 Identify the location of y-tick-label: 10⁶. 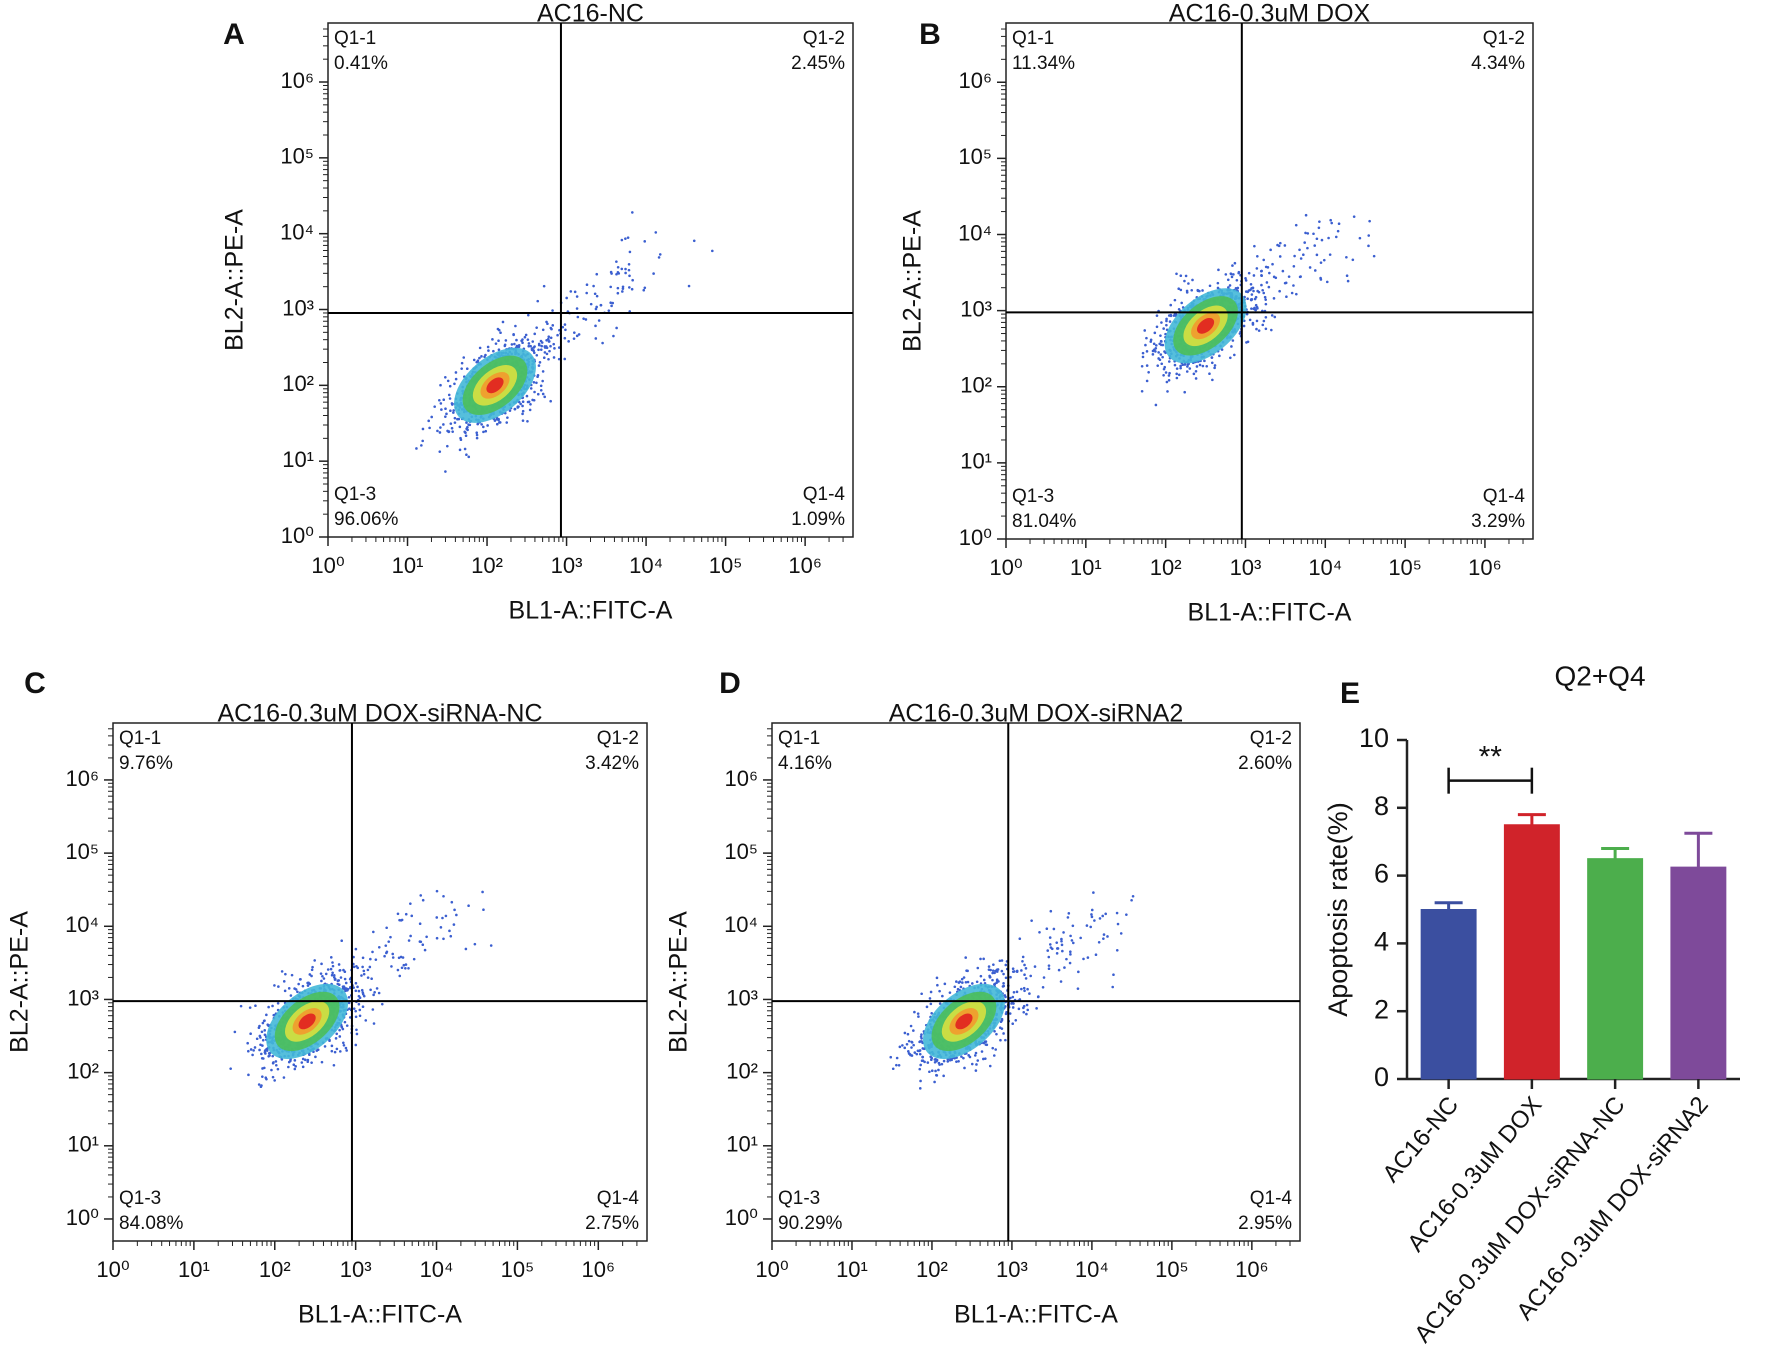
(82, 778).